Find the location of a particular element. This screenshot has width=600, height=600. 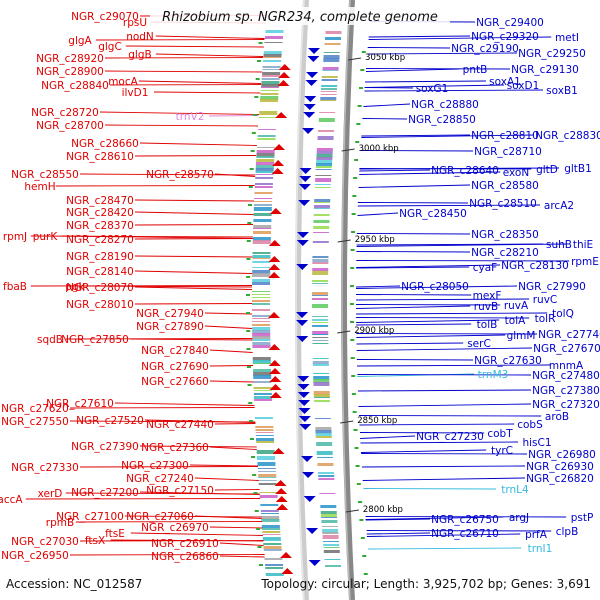

right-gene-label: NGR_c26980 is located at coordinates (562, 455).